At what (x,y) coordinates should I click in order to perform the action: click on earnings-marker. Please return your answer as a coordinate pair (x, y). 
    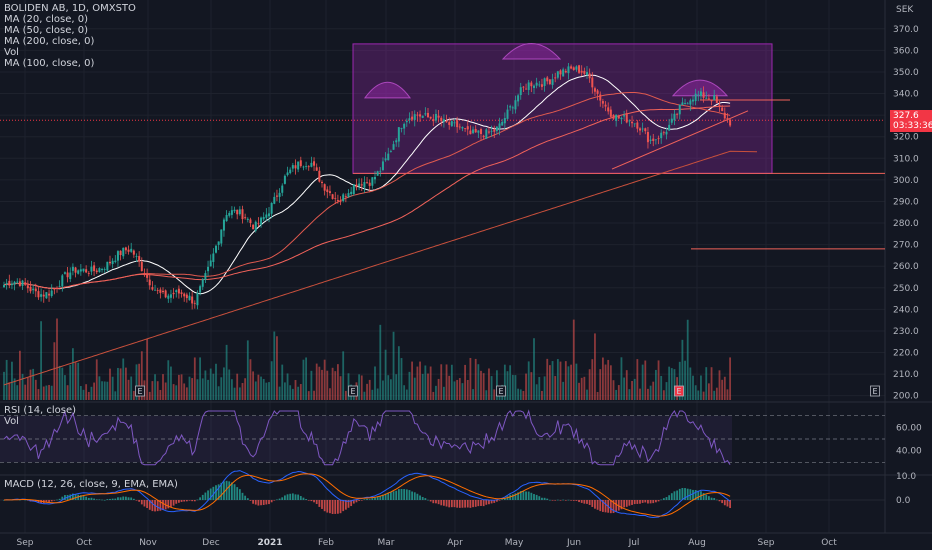
    Looking at the image, I should click on (501, 391).